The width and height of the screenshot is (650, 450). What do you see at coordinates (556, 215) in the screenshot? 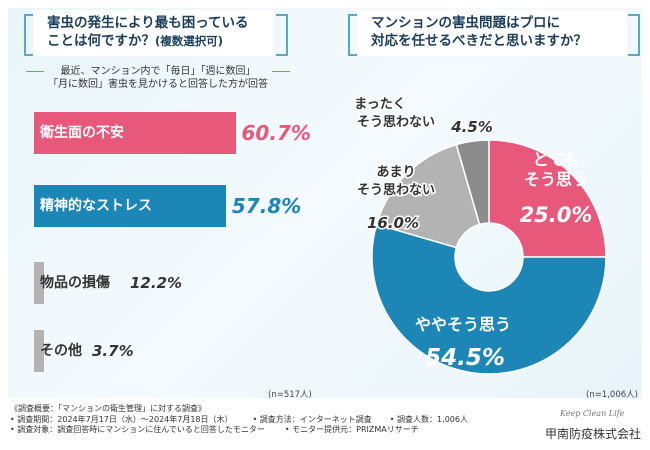
I see `donut-value-1: 25.0%` at bounding box center [556, 215].